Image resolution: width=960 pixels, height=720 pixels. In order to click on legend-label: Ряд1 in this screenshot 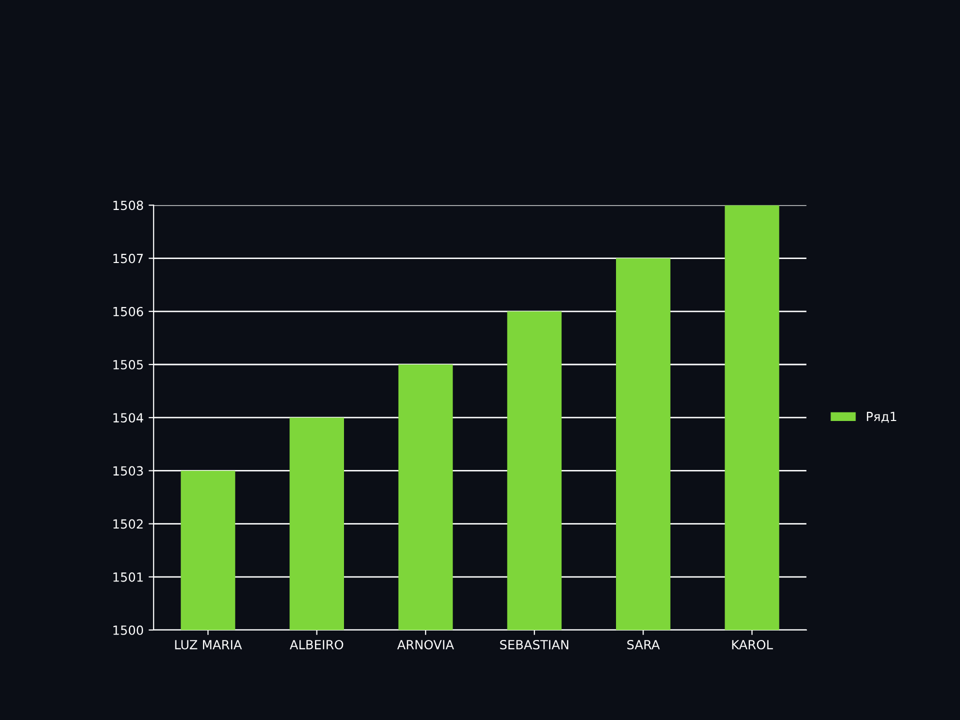, I will do `click(881, 417)`.